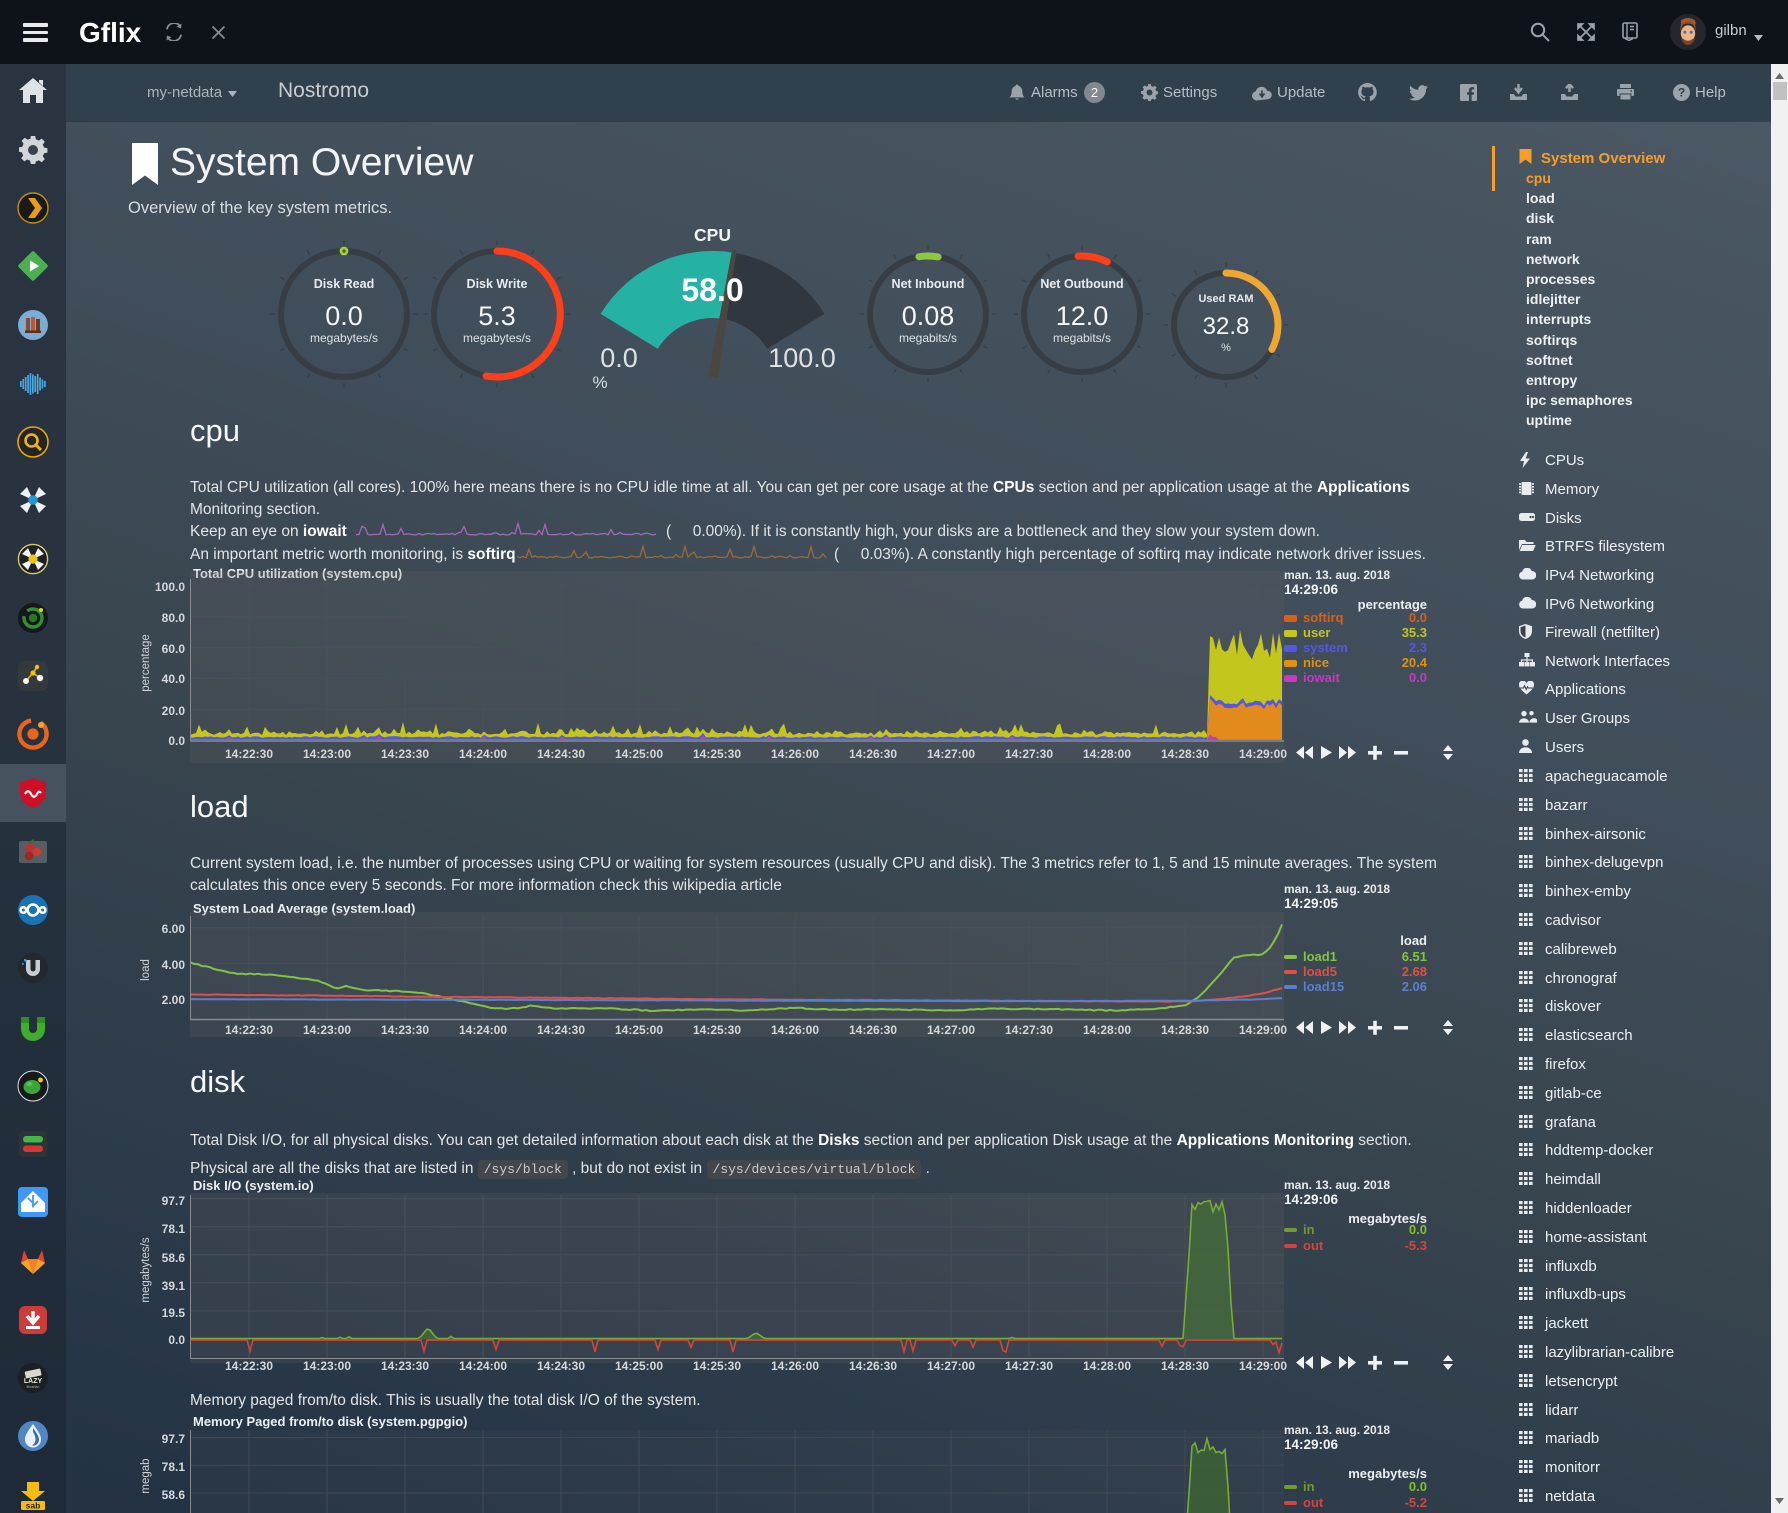 The image size is (1788, 1513). Describe the element at coordinates (1226, 326) in the screenshot. I see `svg-text: 32.8` at that location.